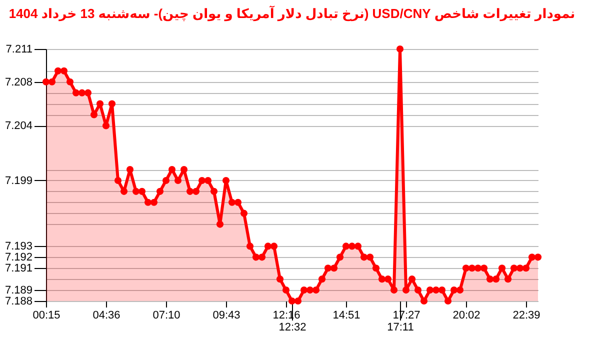 This screenshot has height=352, width=600. Describe the element at coordinates (18, 302) in the screenshot. I see `y-tick-label: 7.188` at that location.